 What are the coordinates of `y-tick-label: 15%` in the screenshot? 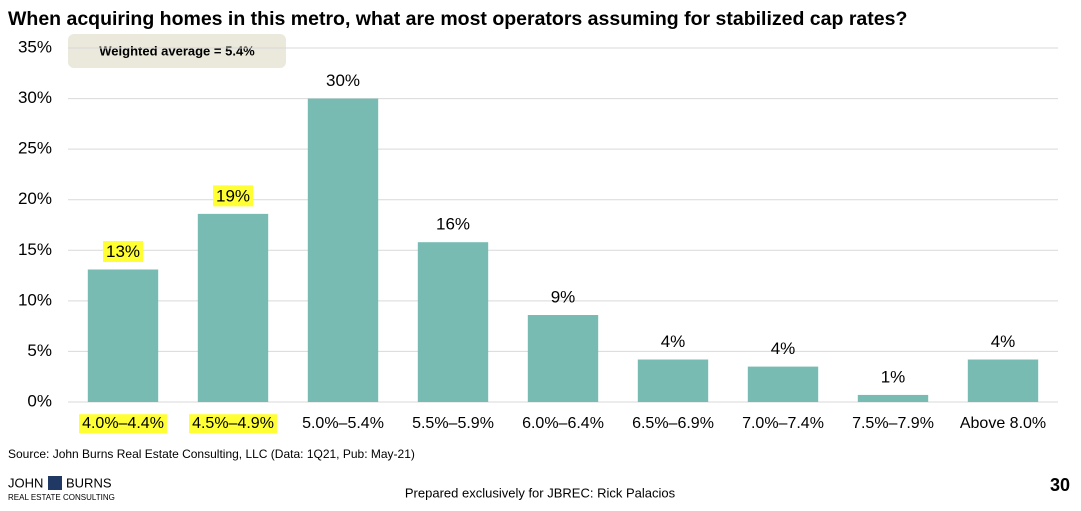 It's located at (35, 249).